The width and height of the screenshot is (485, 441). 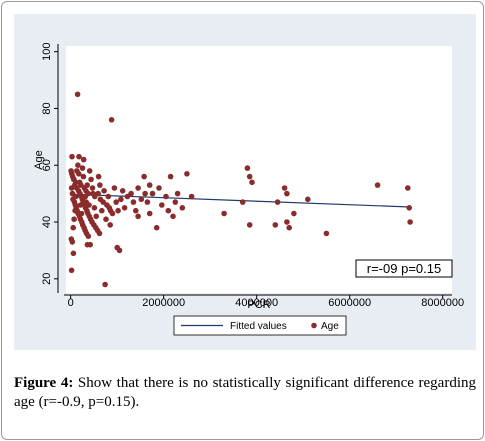 What do you see at coordinates (330, 326) in the screenshot?
I see `legend-age-label: Age` at bounding box center [330, 326].